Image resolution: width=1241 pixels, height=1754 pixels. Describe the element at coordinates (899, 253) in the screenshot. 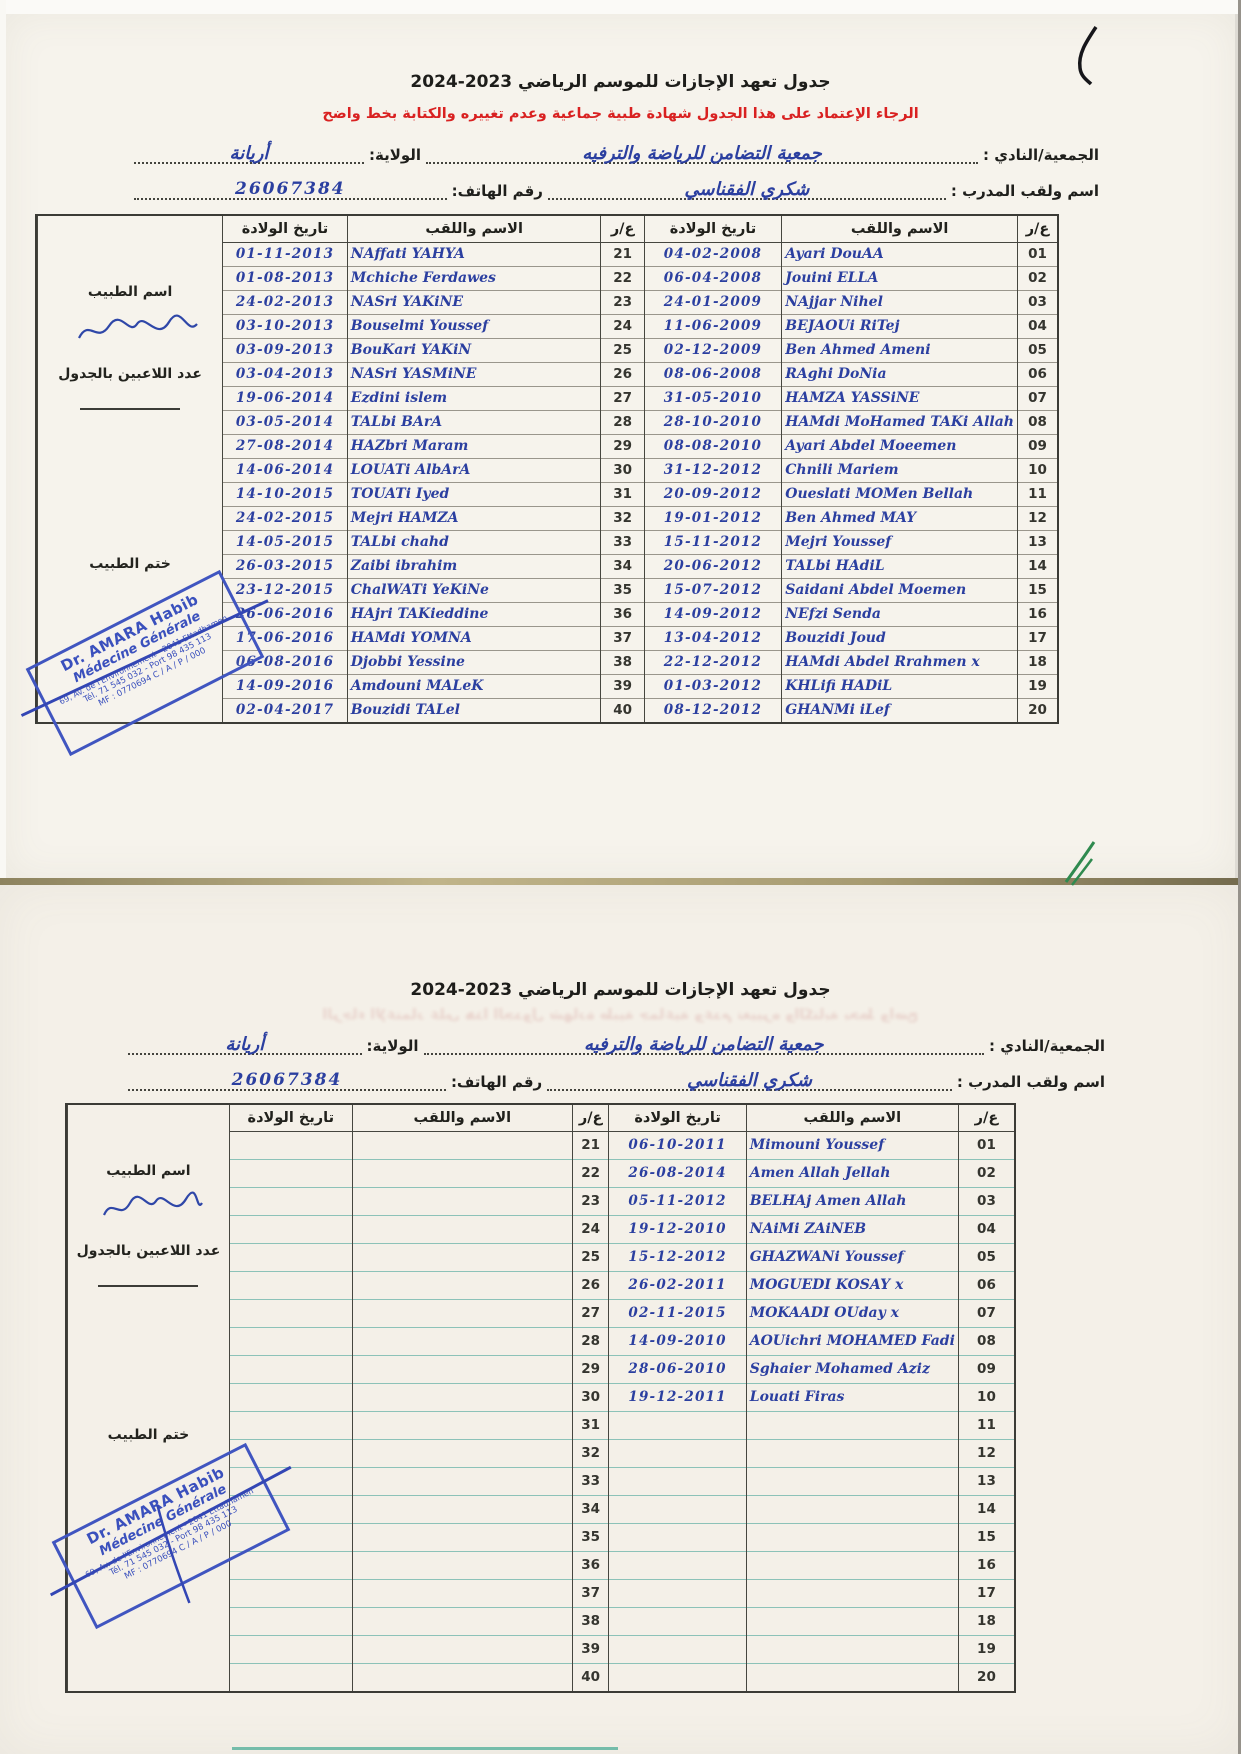

I see `name-cell-group1: Ayari DouAA` at that location.